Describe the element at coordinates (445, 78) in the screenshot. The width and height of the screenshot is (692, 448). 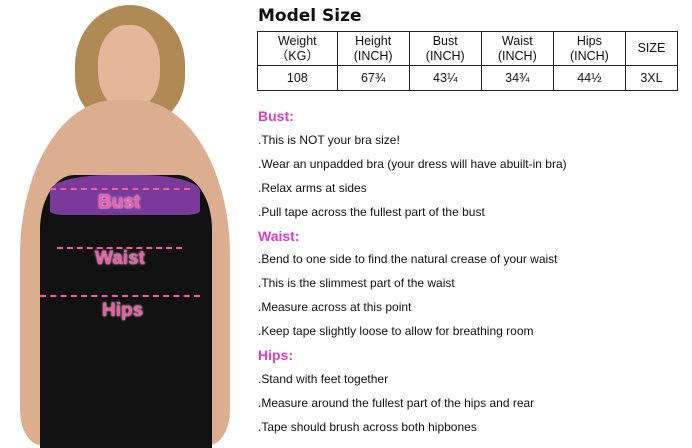
I see `cell-bust: 43¼` at that location.